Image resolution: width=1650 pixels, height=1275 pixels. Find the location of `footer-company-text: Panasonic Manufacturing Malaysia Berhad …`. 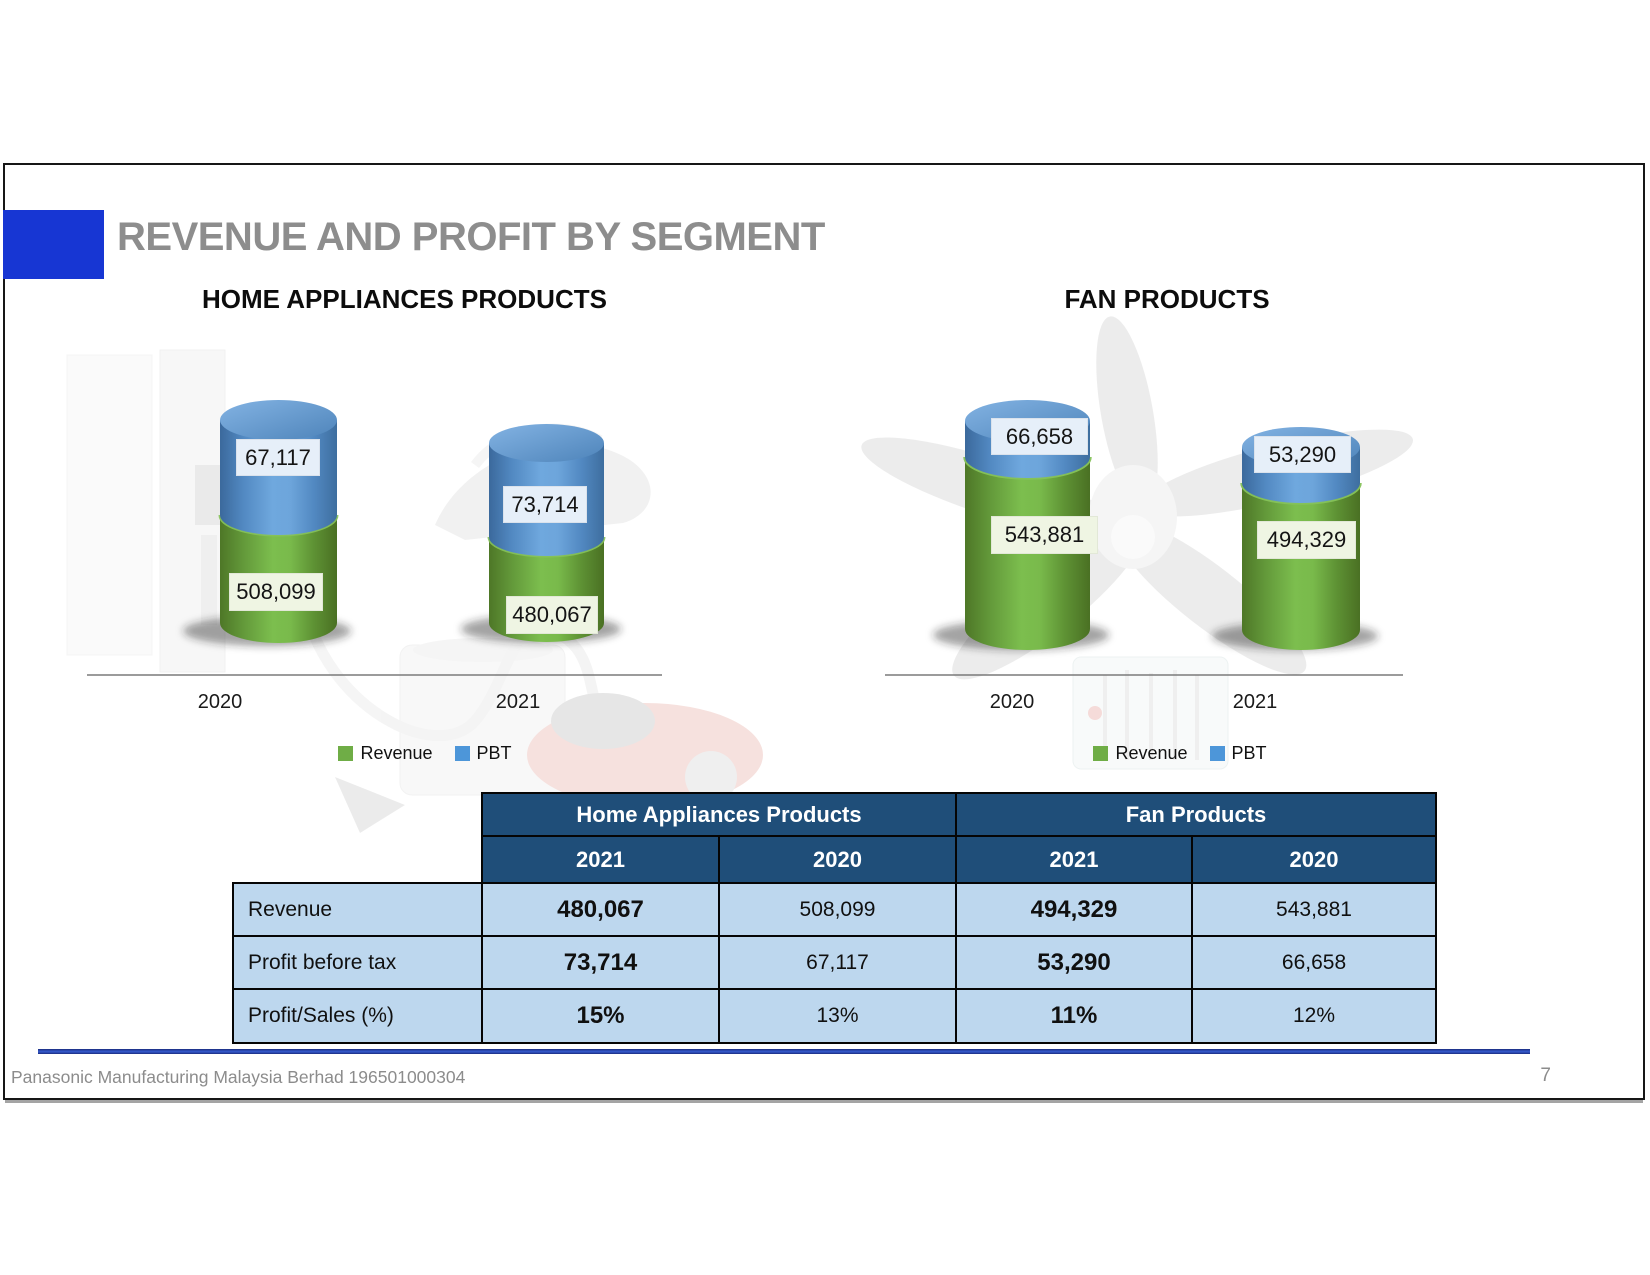

footer-company-text: Panasonic Manufacturing Malaysia Berhad … is located at coordinates (238, 1077).